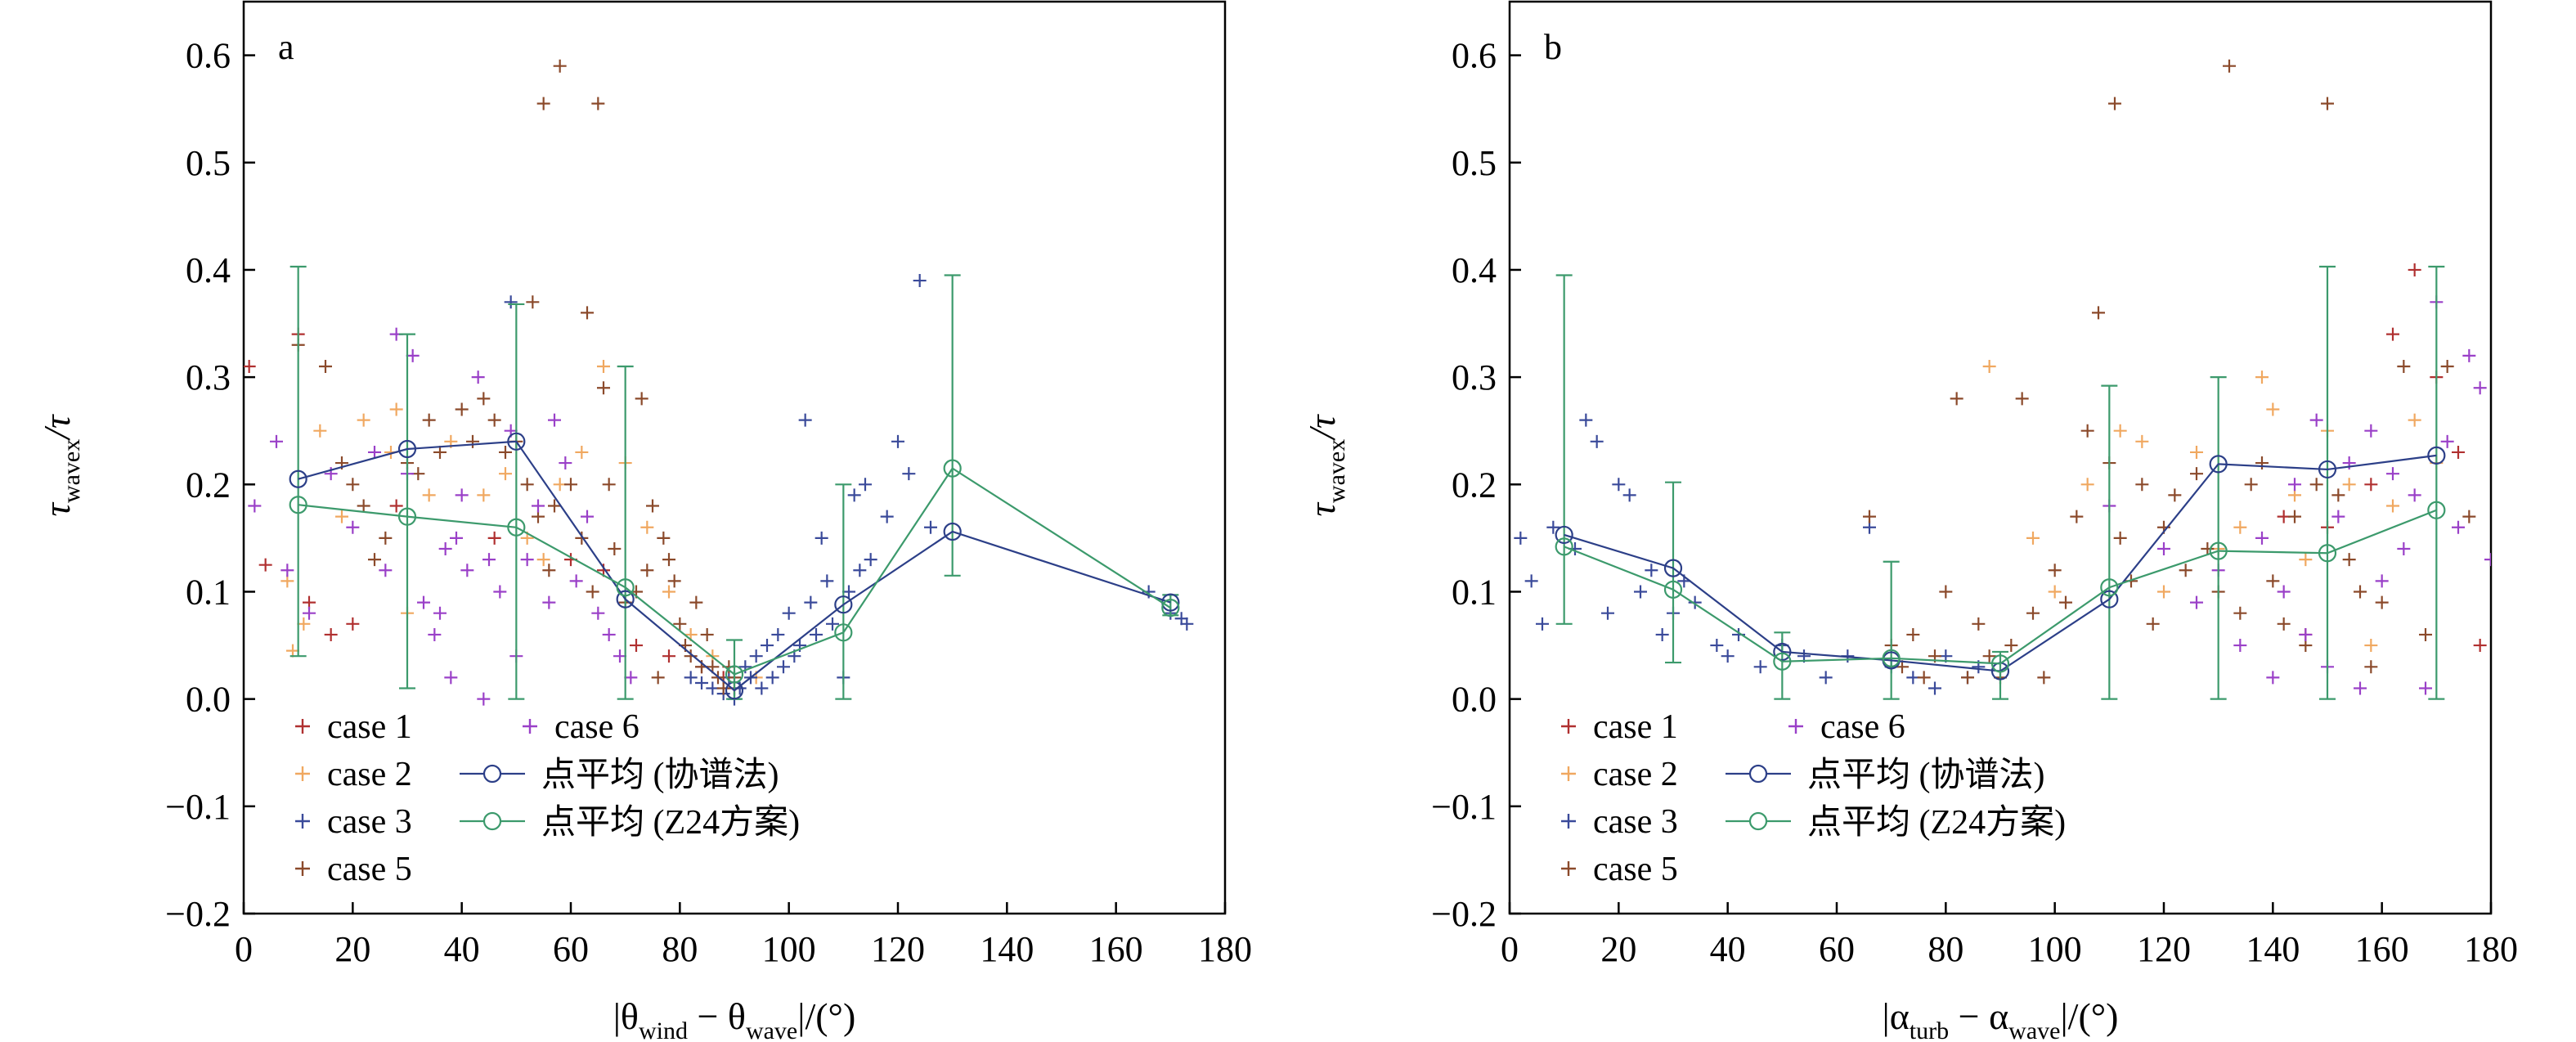  I want to click on y-tick-label: −0.1, so click(198, 807).